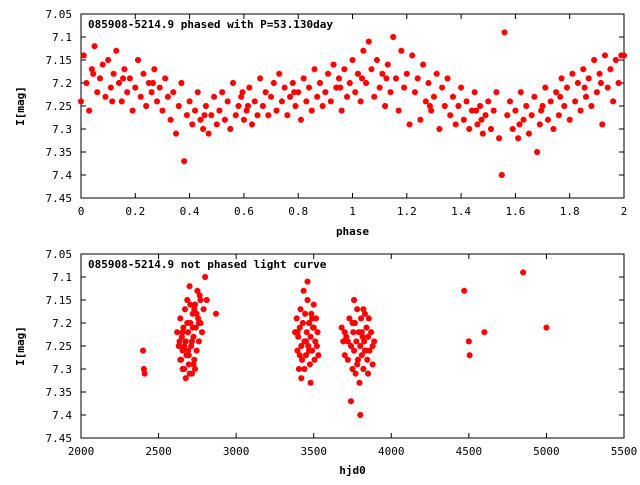 This screenshot has width=640, height=485. I want to click on y-tick-label-1-8: 7.45, so click(59, 438).